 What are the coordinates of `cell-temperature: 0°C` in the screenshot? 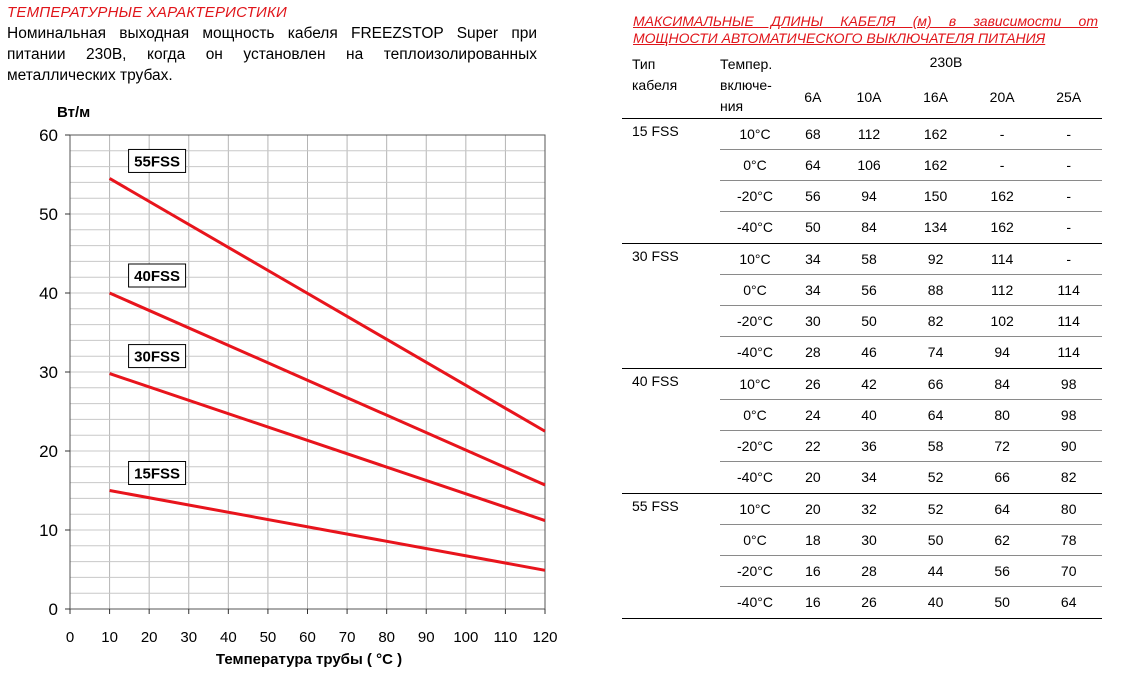 It's located at (755, 165).